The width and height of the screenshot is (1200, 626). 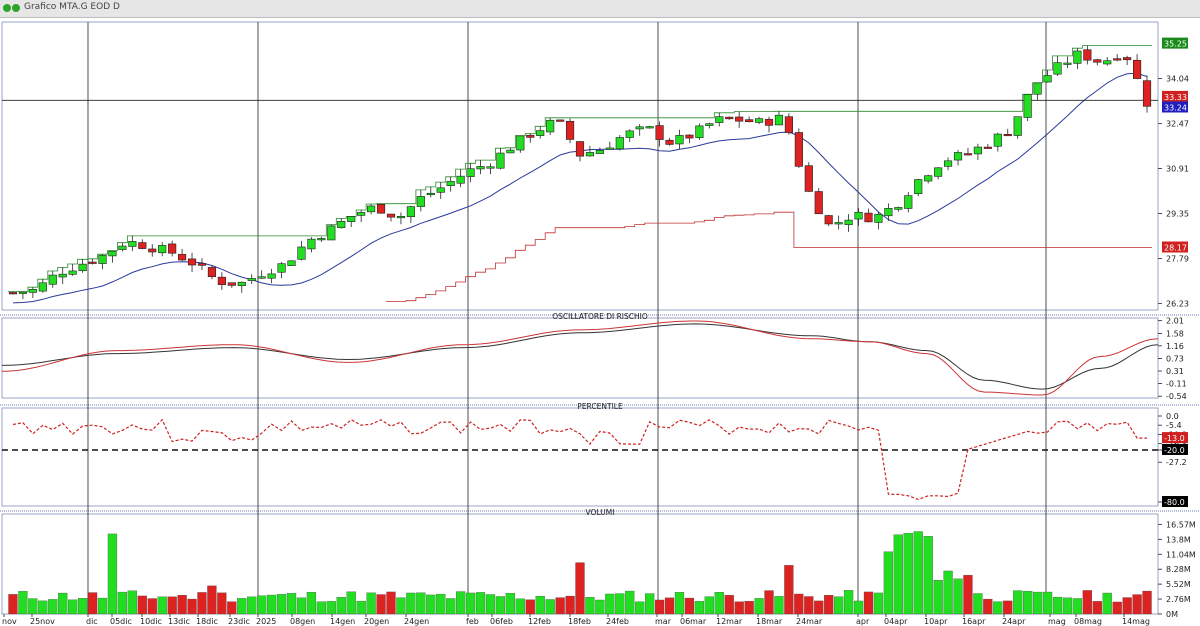 What do you see at coordinates (1175, 333) in the screenshot?
I see `osc-tick-label: 1.58` at bounding box center [1175, 333].